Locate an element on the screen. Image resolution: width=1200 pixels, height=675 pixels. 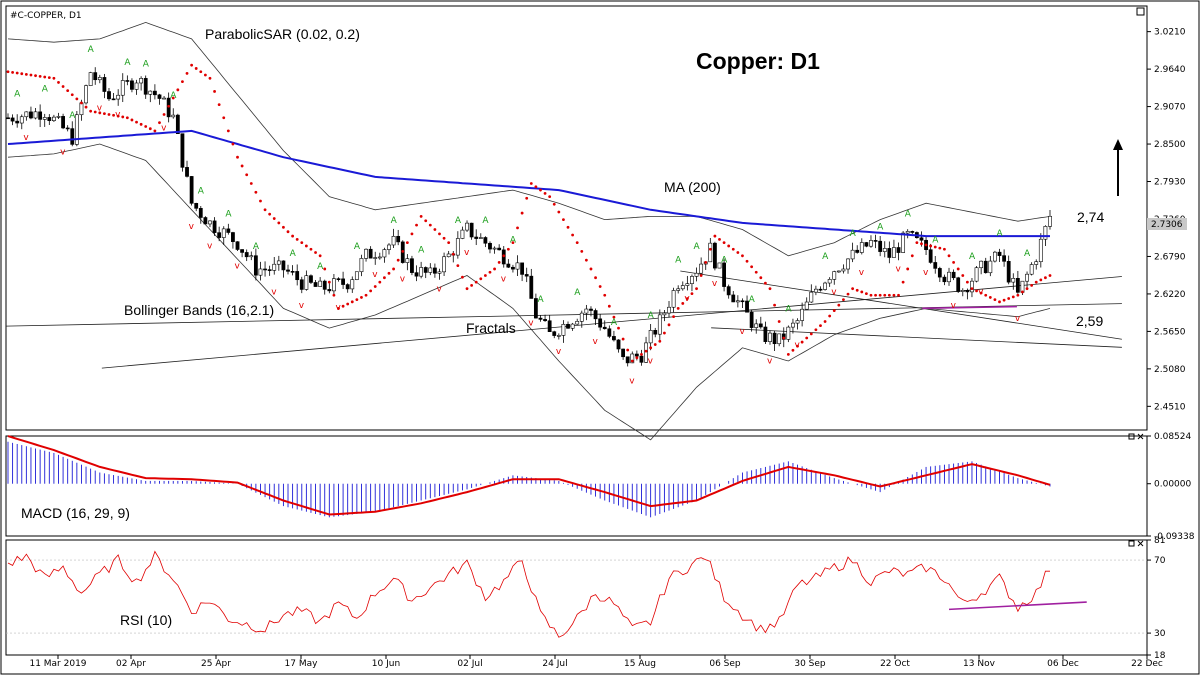
y-tick-label: 2.6220 is located at coordinates (1170, 295).